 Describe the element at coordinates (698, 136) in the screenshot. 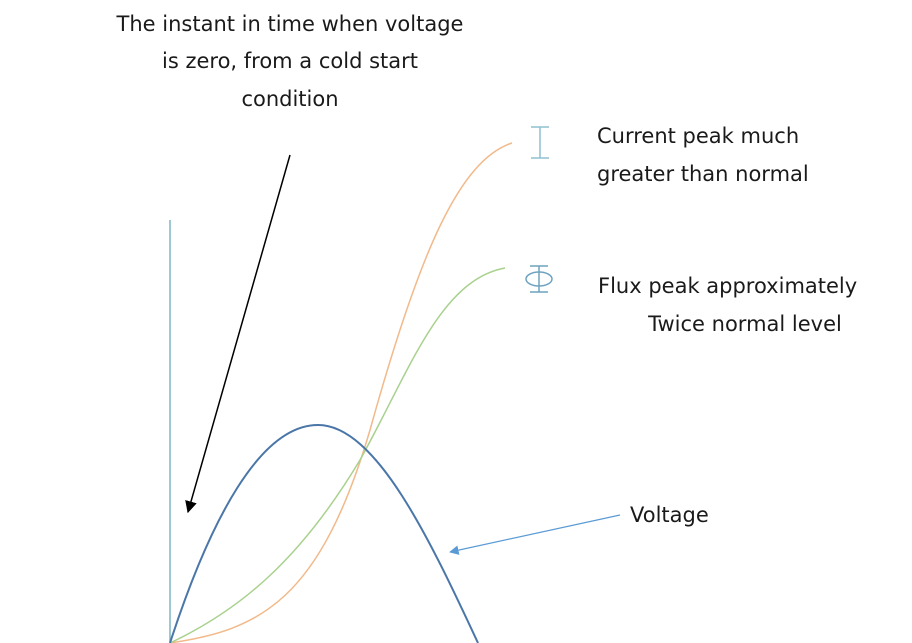

I see `current-label: Current peak much` at that location.